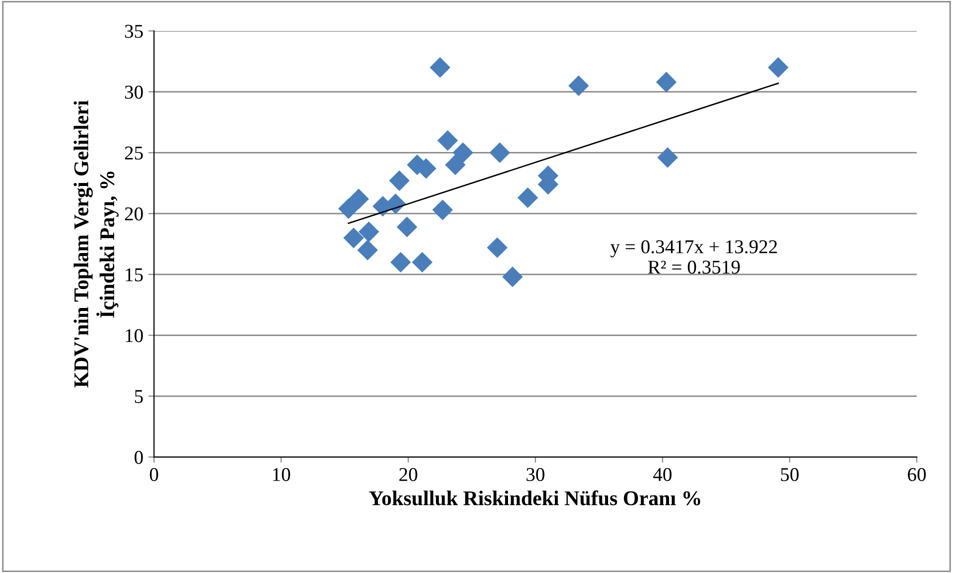  What do you see at coordinates (154, 475) in the screenshot?
I see `x-tick-label: 0` at bounding box center [154, 475].